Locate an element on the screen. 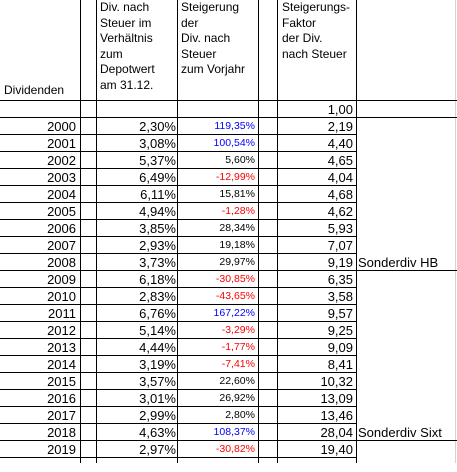  div-ratio-cell: 3,08% is located at coordinates (157, 143).